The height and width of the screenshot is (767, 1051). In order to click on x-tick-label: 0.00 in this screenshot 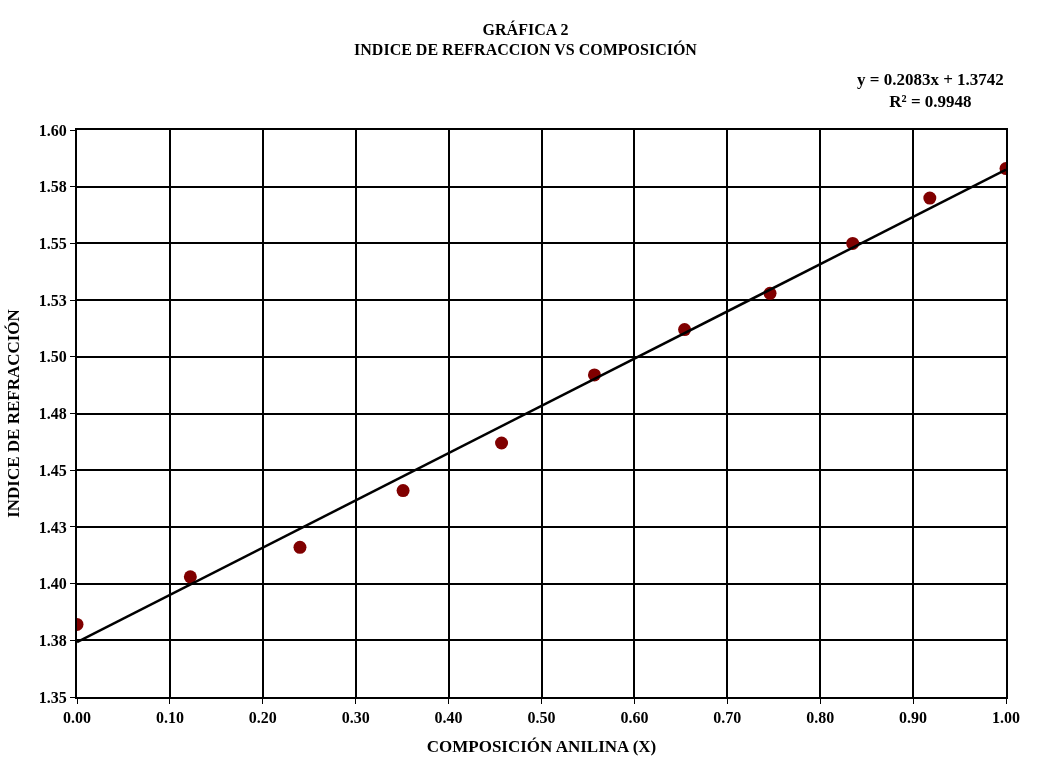, I will do `click(77, 718)`.